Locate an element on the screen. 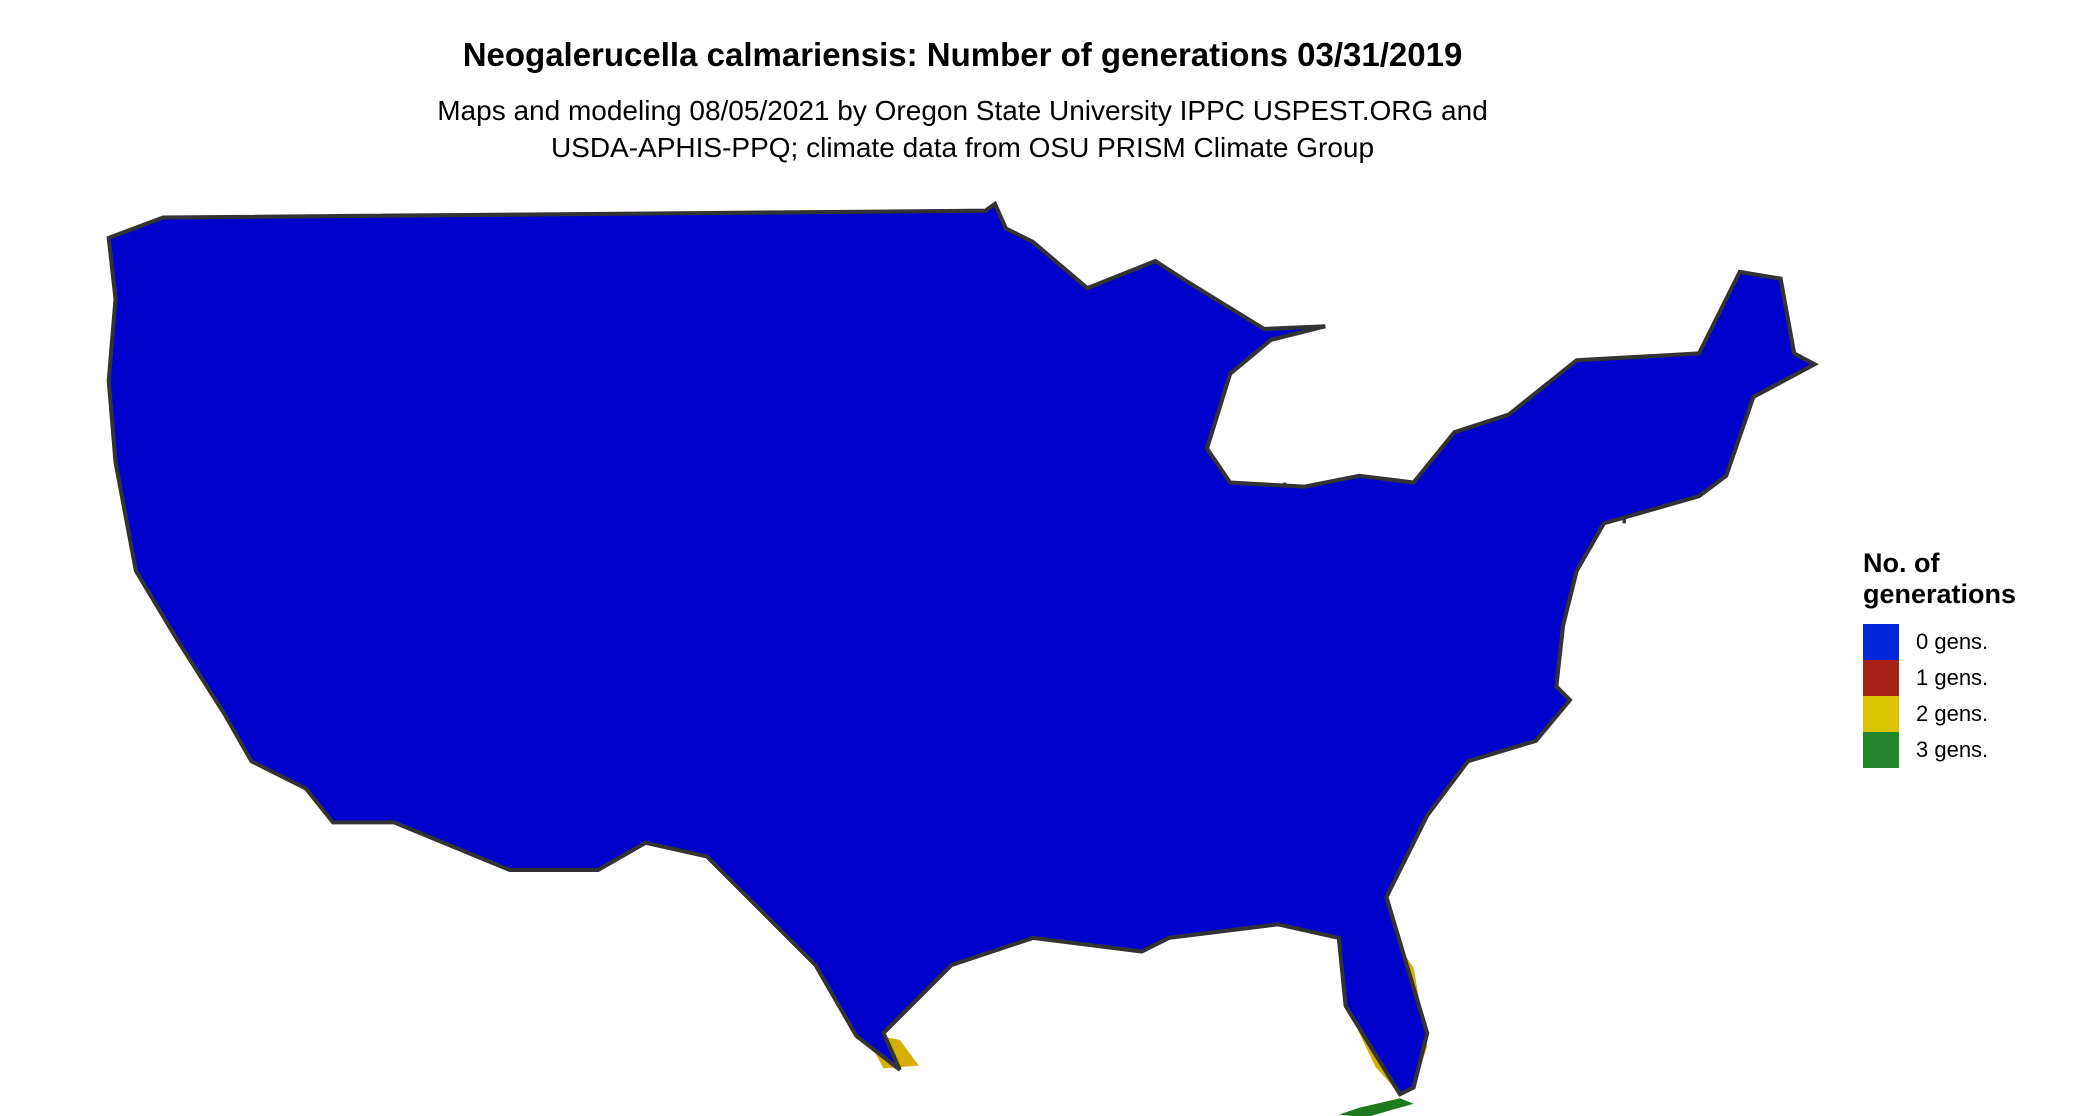  legend-label: 1 gens. is located at coordinates (1952, 677).